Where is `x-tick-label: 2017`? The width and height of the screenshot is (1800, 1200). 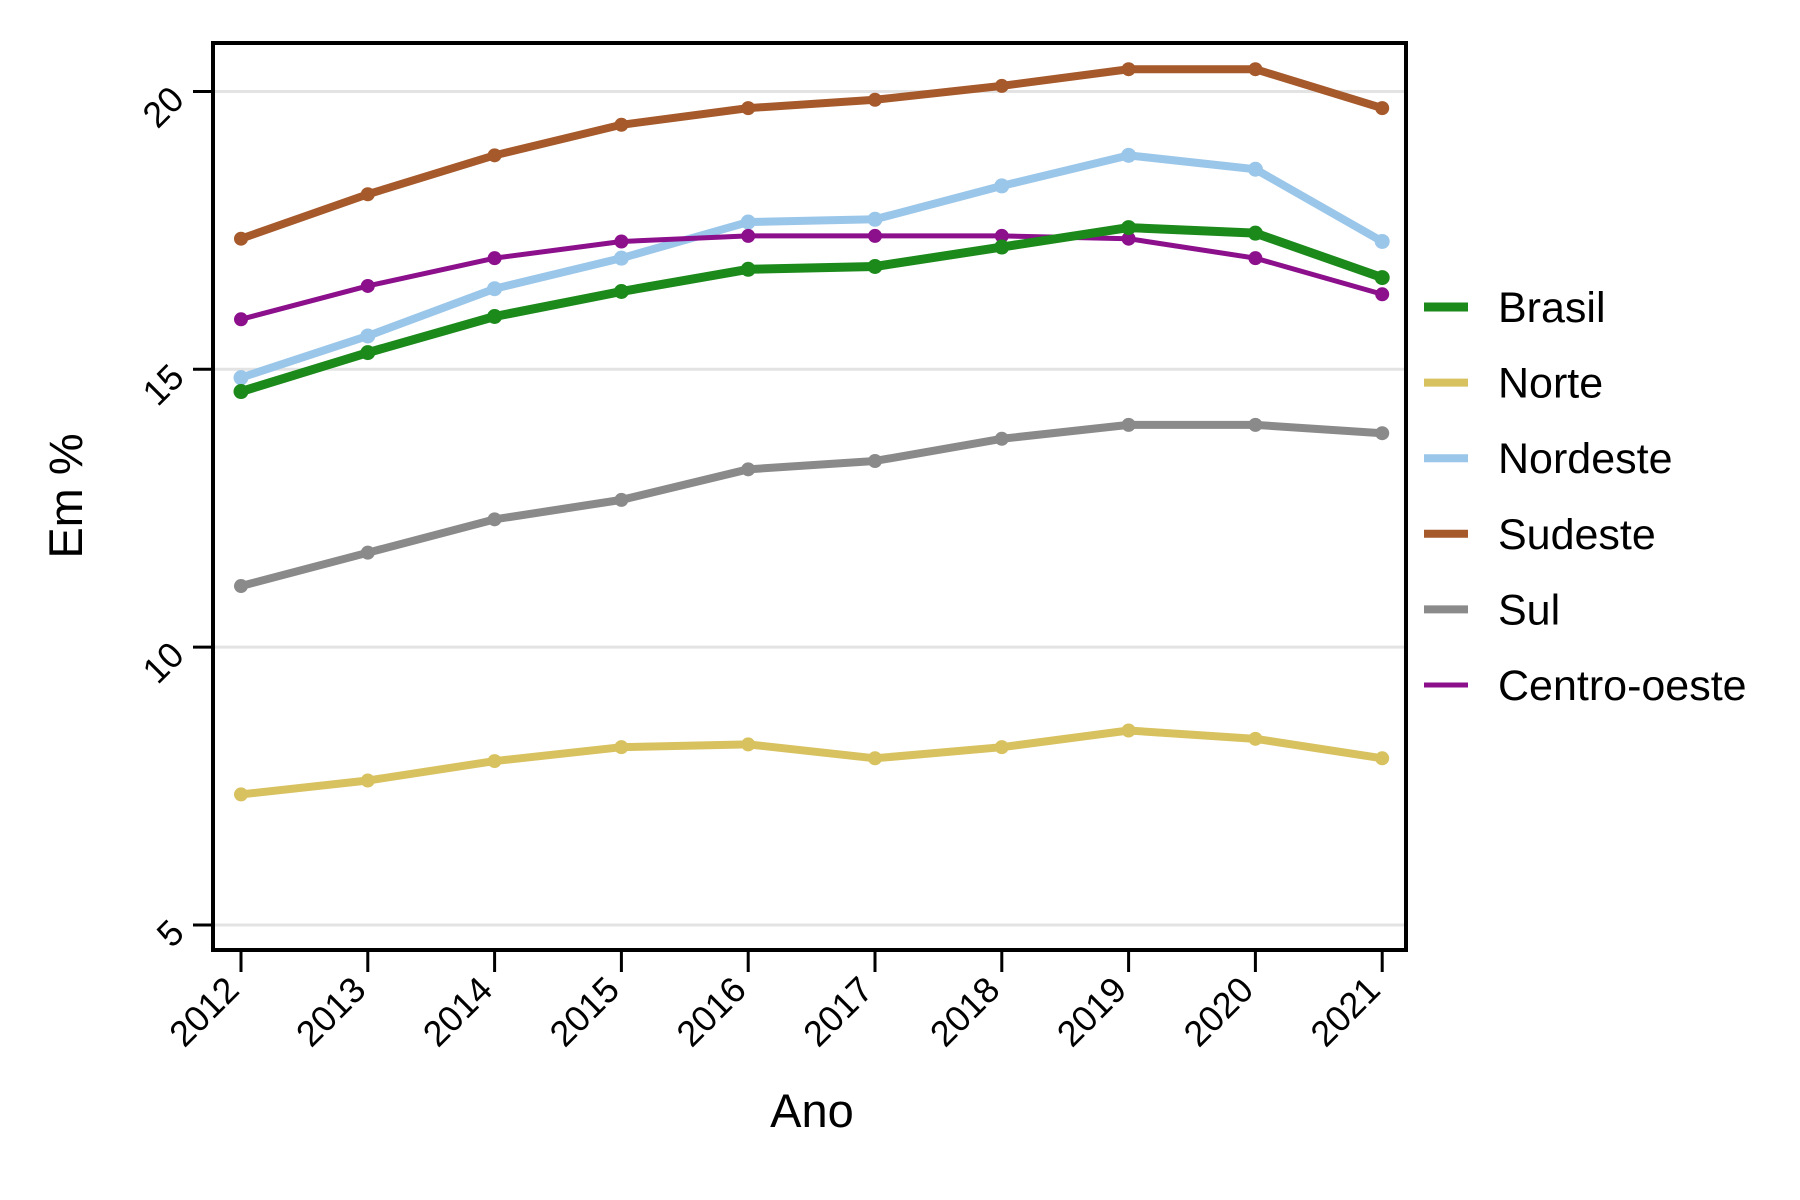 x-tick-label: 2017 is located at coordinates (838, 1012).